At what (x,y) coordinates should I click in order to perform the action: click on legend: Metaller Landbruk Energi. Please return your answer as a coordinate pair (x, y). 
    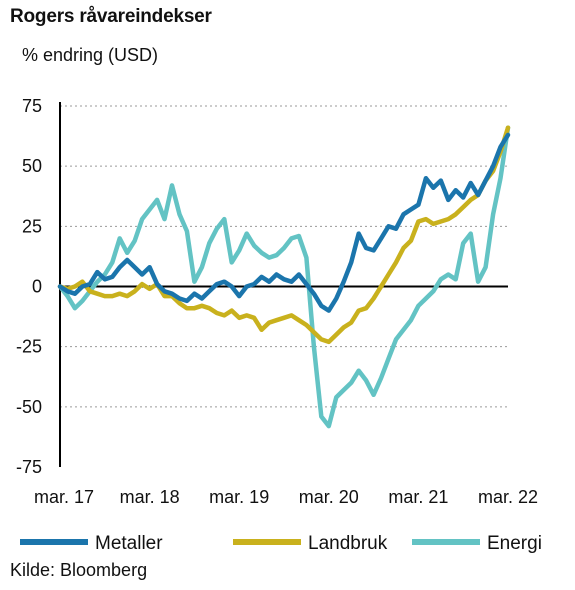
    Looking at the image, I should click on (281, 543).